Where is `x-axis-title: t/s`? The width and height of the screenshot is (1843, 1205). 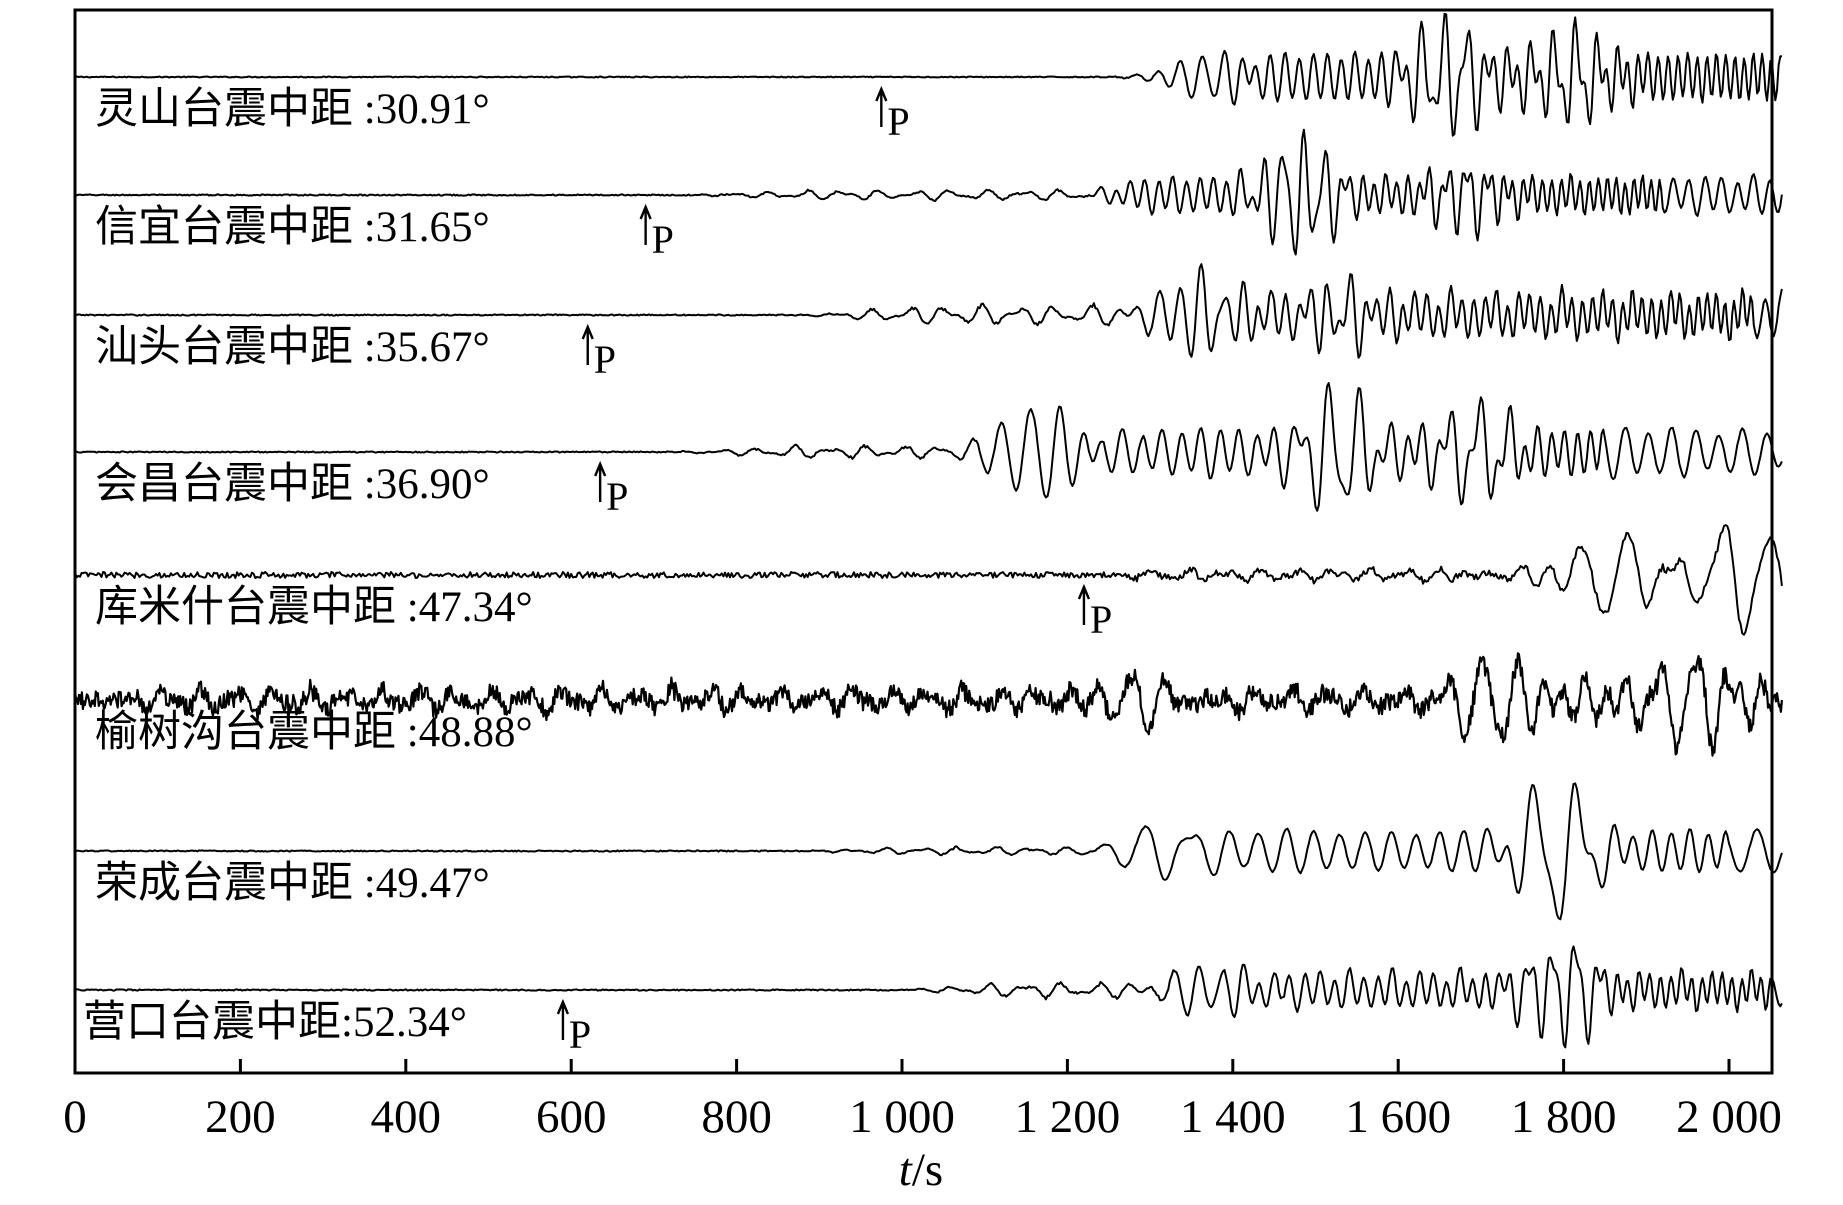 x-axis-title: t/s is located at coordinates (921, 1170).